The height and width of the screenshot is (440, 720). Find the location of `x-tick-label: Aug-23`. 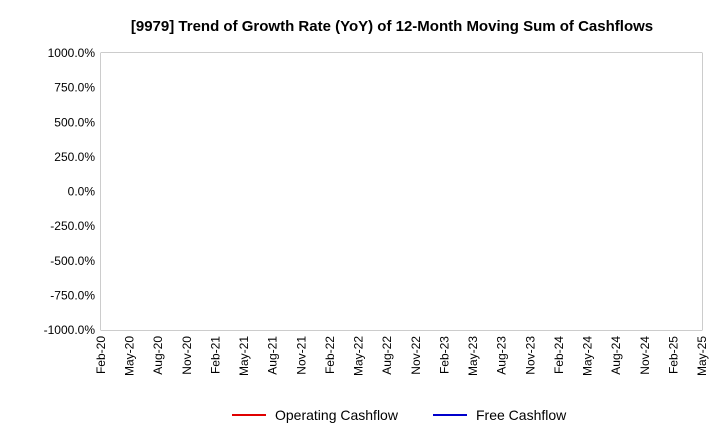

x-tick-label: Aug-23 is located at coordinates (502, 355).